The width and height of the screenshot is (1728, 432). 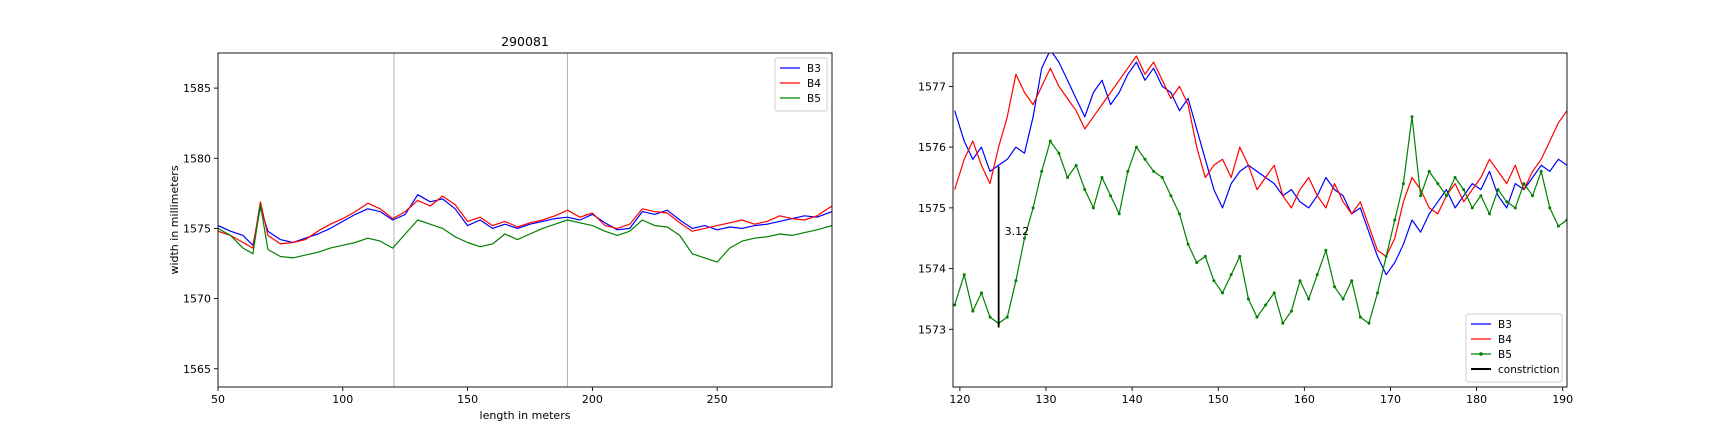 I want to click on x-tick-label: 50, so click(x=218, y=399).